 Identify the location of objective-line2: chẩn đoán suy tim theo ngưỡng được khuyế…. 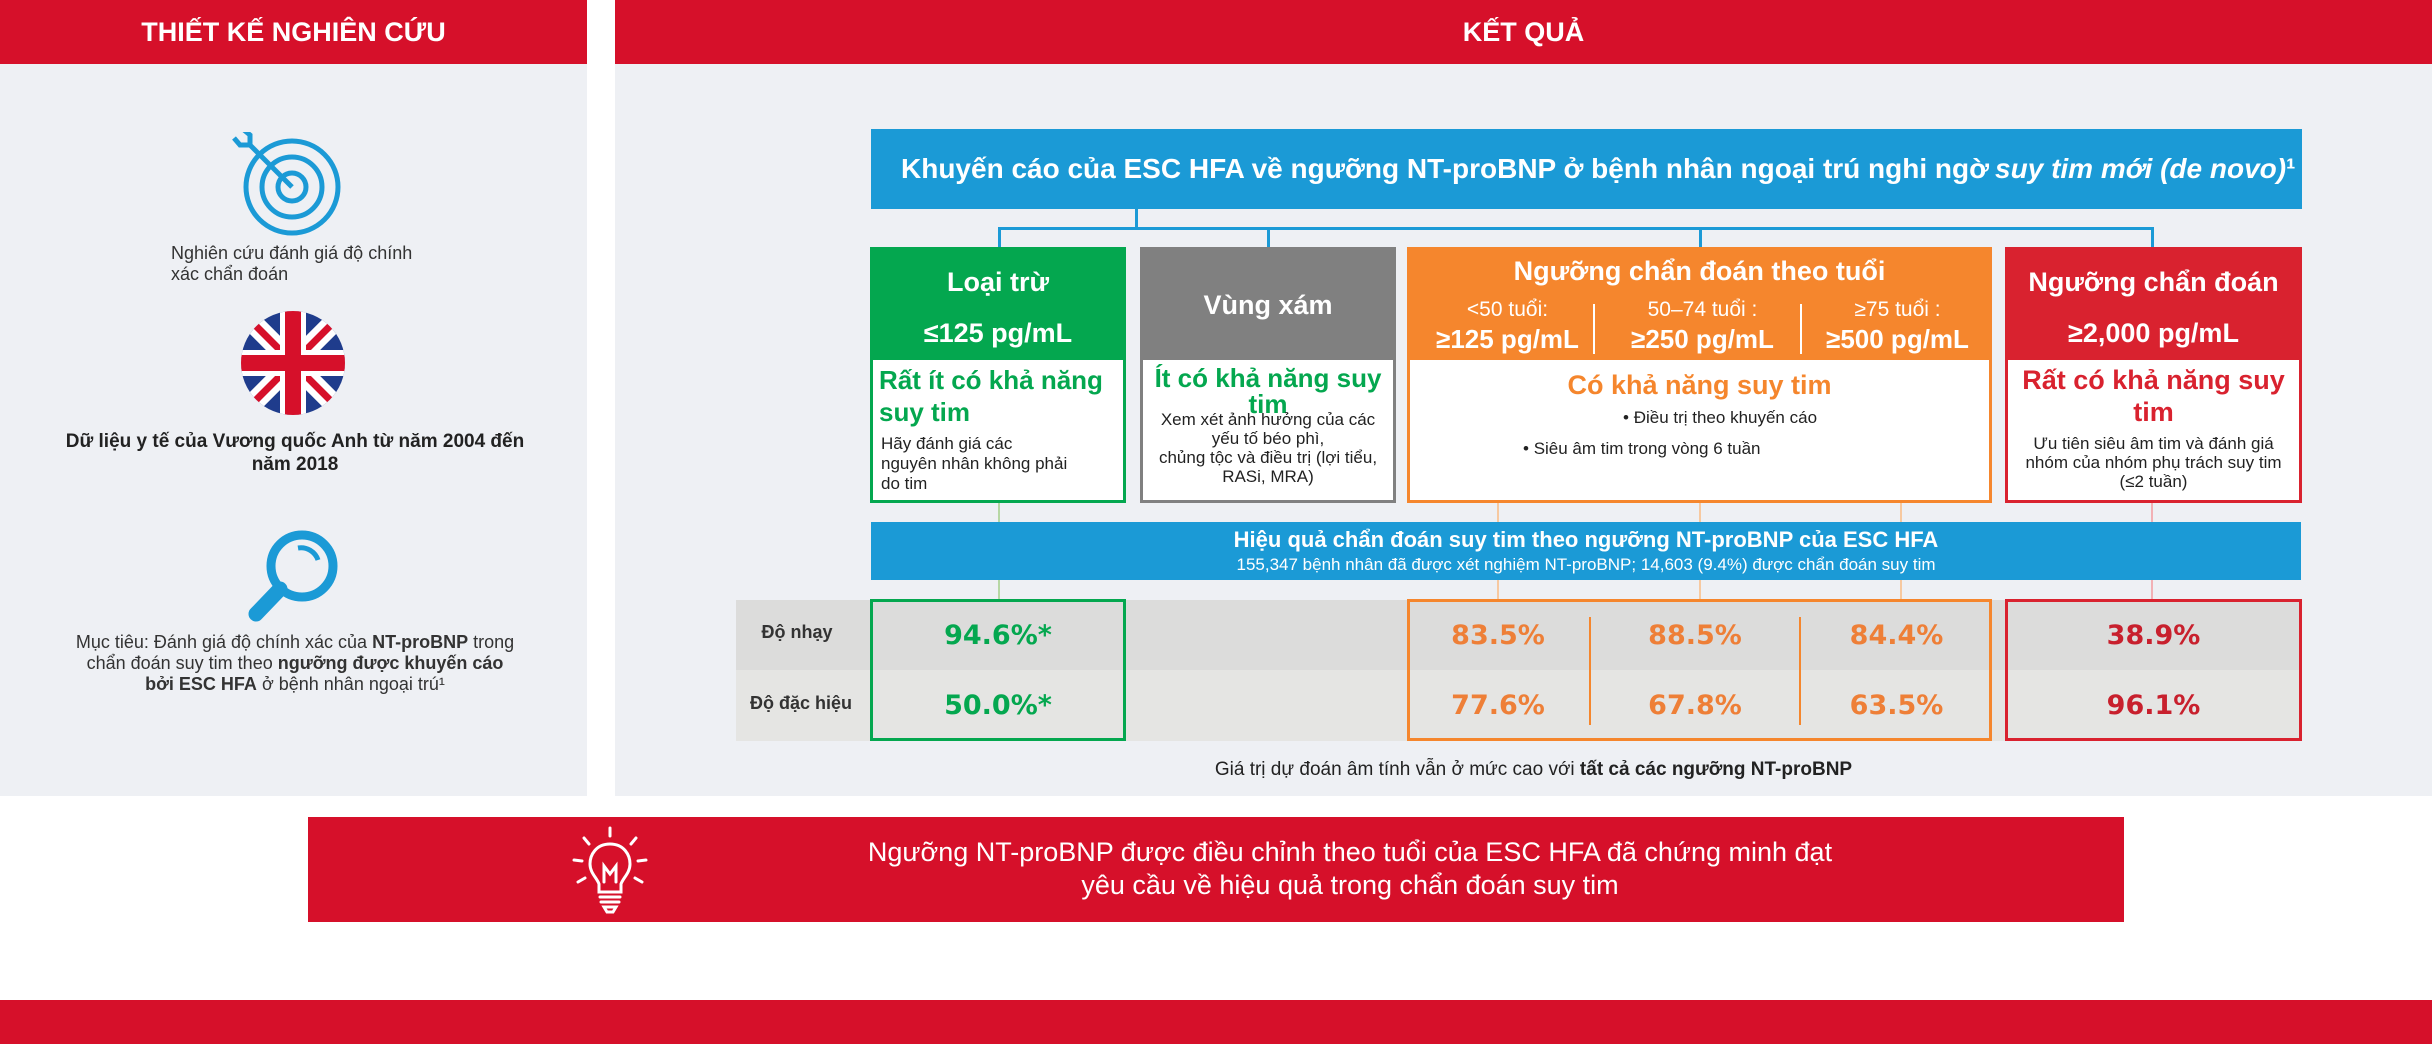
(295, 663).